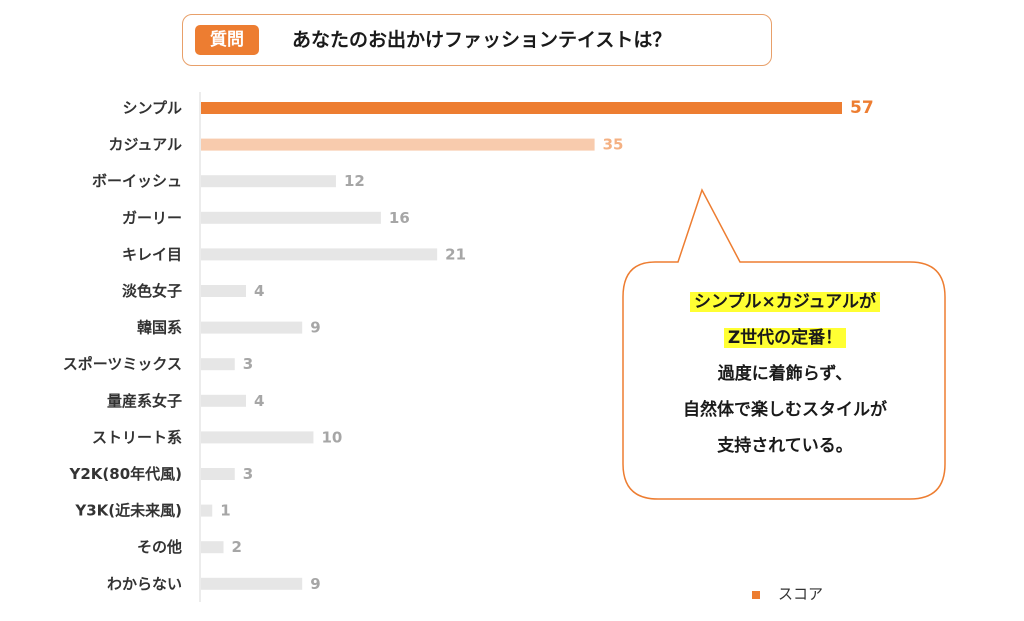 The height and width of the screenshot is (621, 1024). Describe the element at coordinates (801, 594) in the screenshot. I see `legend-label: スコア` at that location.